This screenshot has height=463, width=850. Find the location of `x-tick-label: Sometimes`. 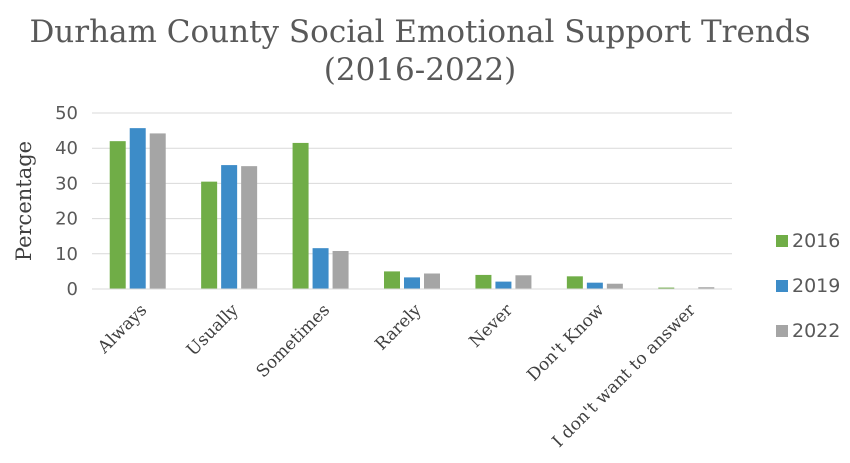

x-tick-label: Sometimes is located at coordinates (293, 340).